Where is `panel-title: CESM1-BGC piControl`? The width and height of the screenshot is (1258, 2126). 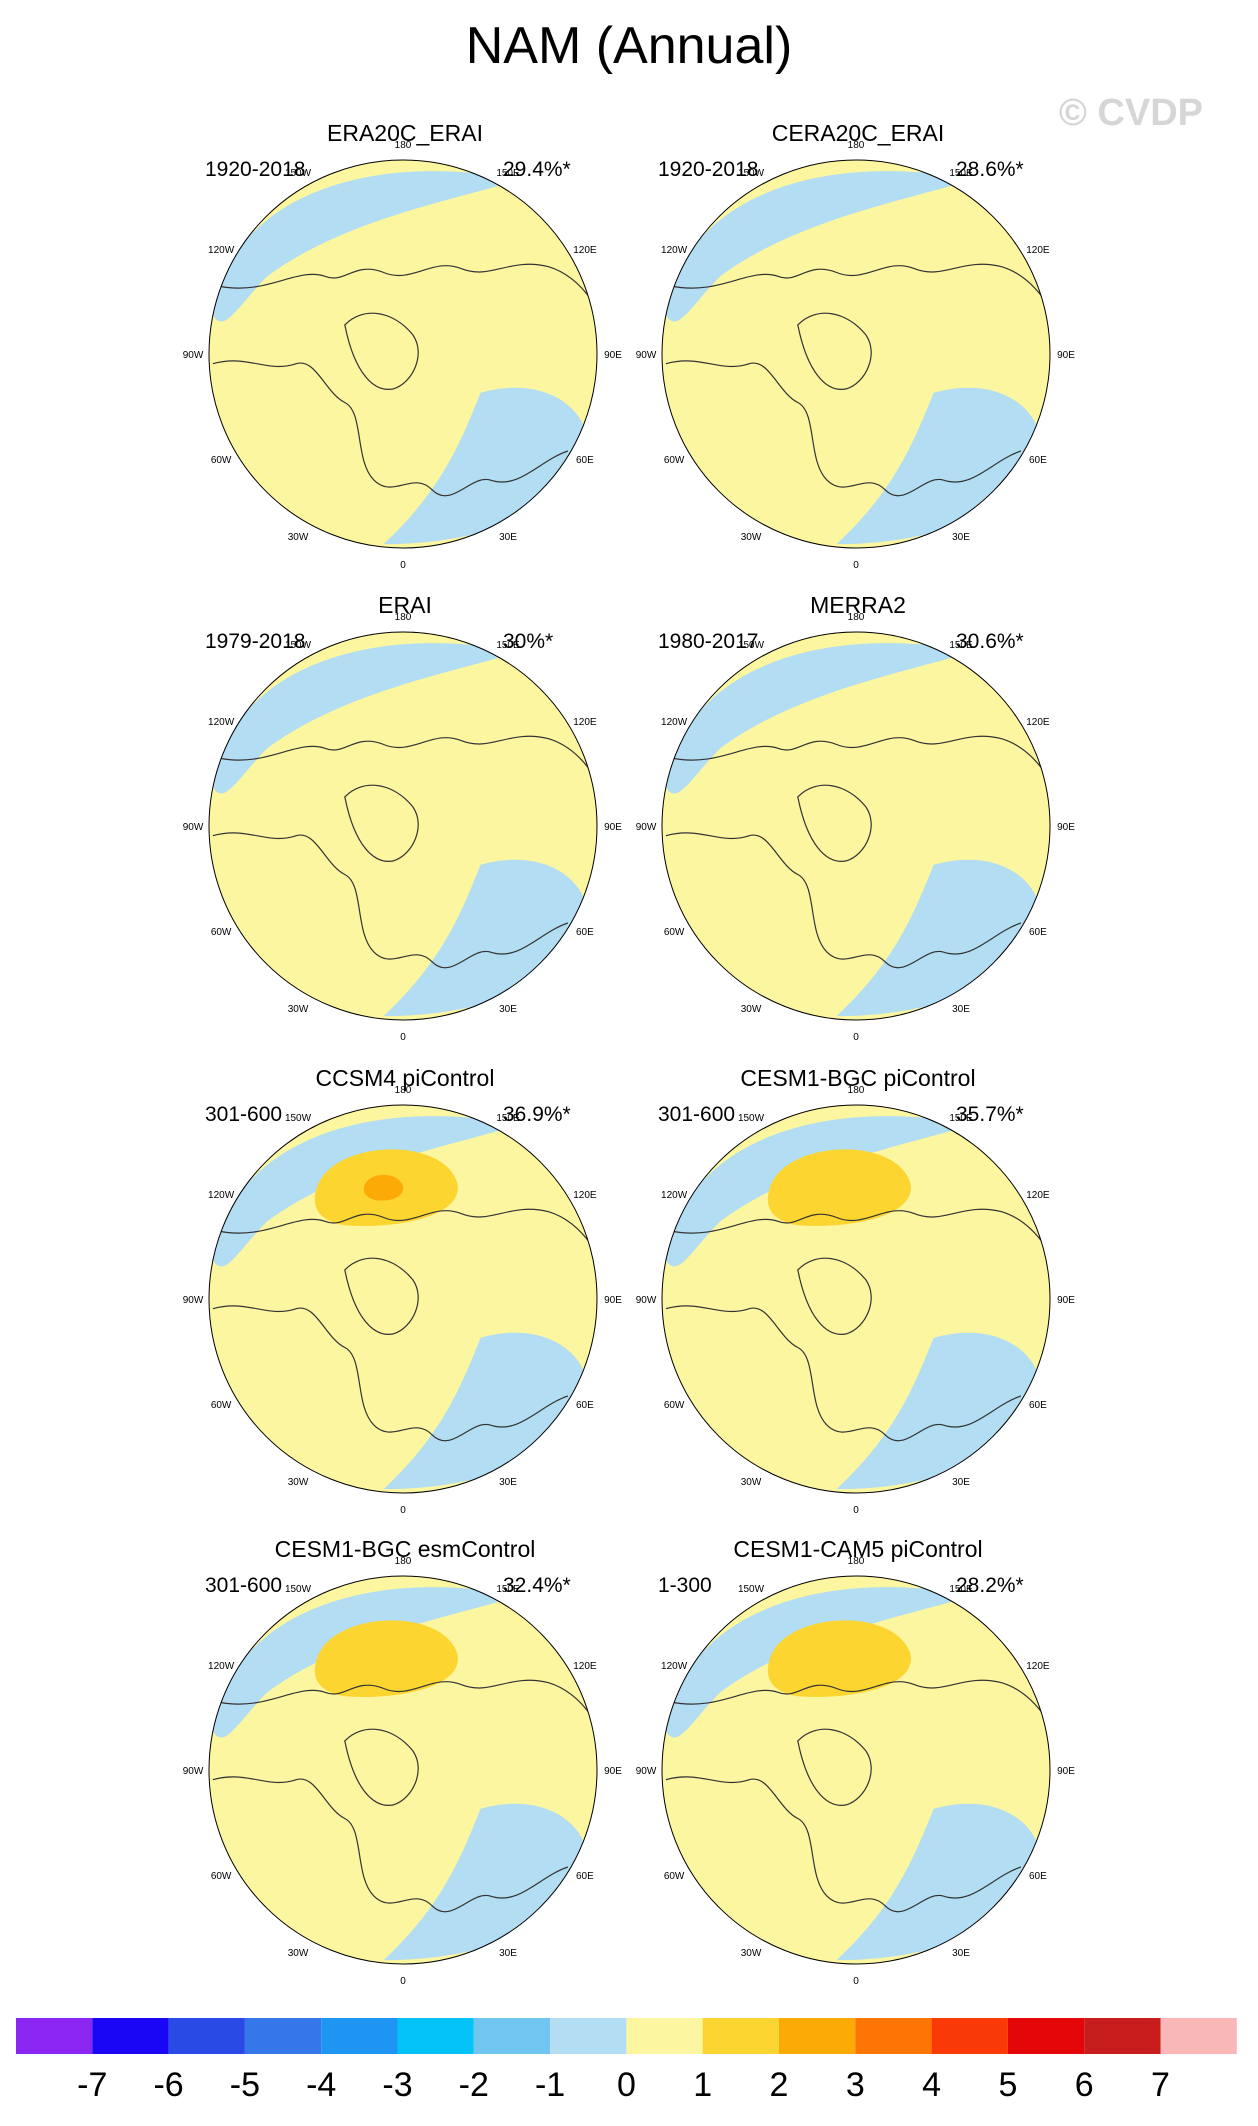 panel-title: CESM1-BGC piControl is located at coordinates (858, 1078).